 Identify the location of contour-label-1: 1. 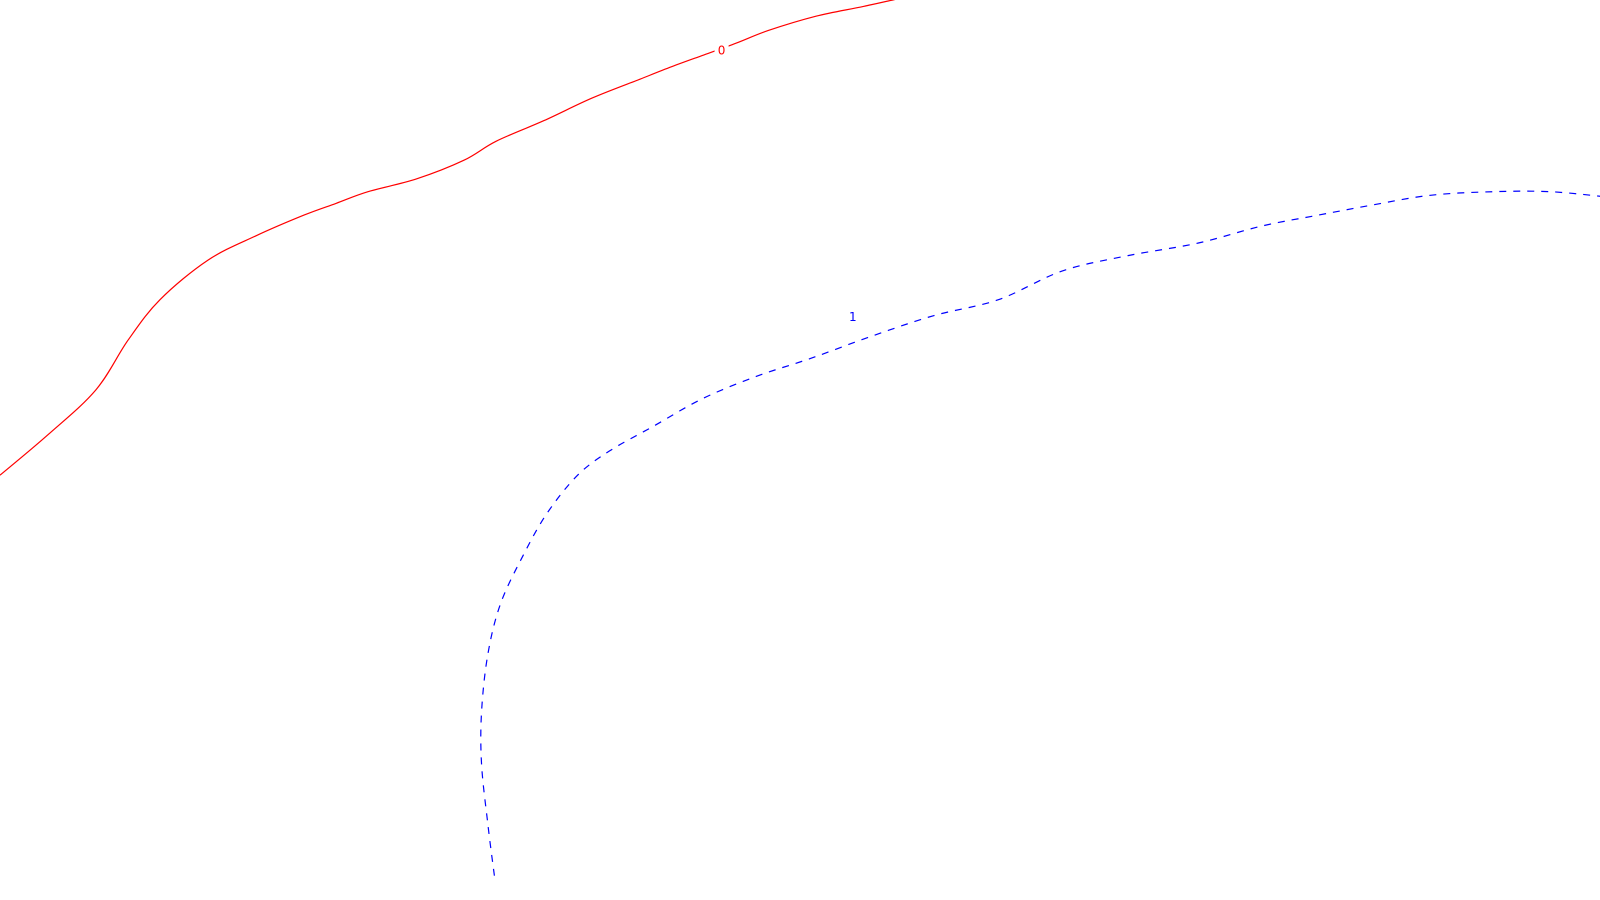
(853, 317).